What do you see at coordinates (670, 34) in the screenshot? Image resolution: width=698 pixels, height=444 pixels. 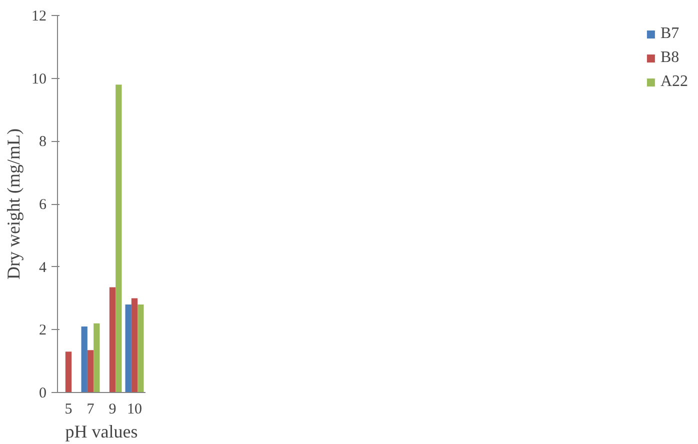 I see `legend-label: B7` at bounding box center [670, 34].